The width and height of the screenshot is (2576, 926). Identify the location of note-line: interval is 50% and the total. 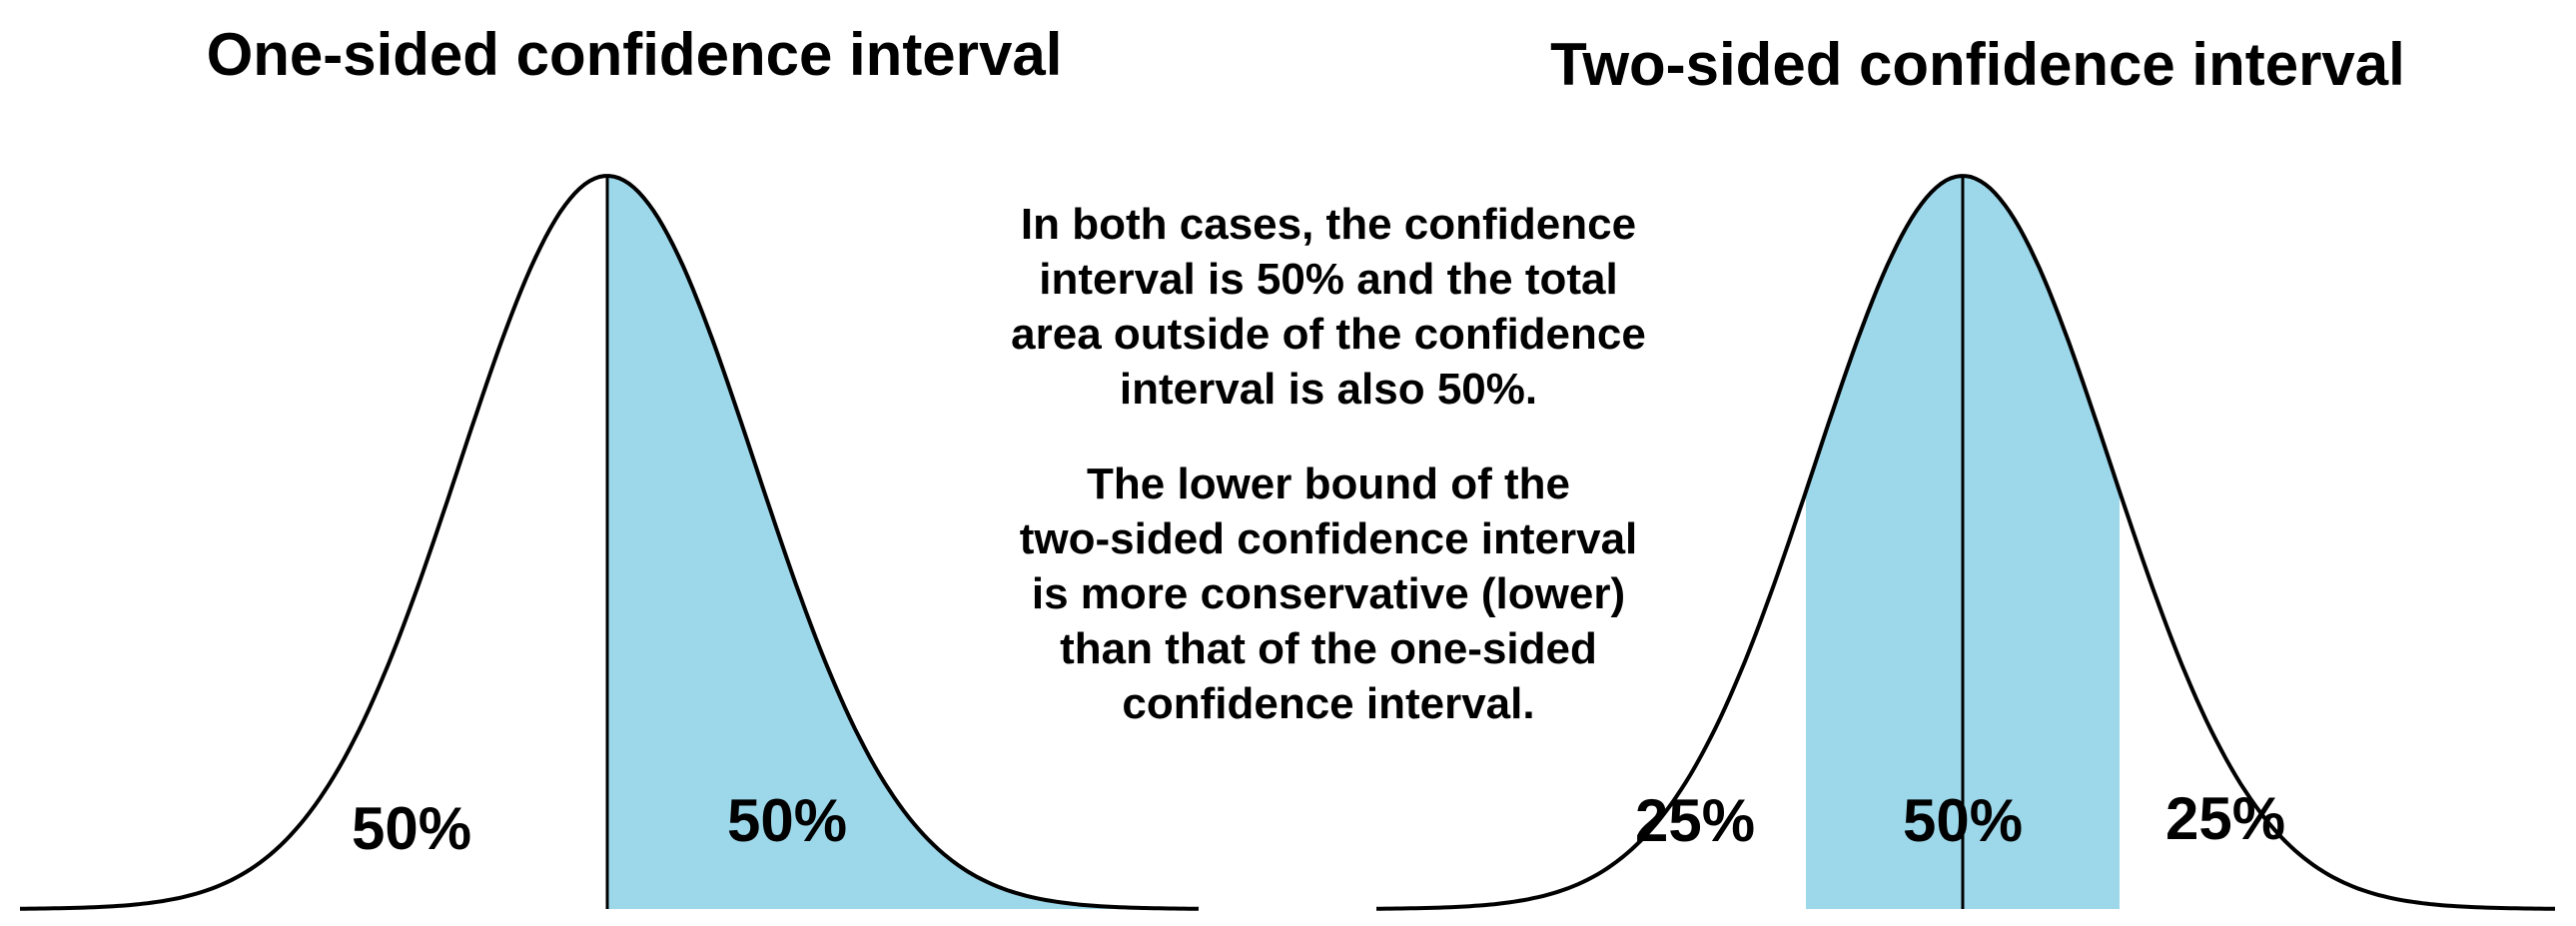
(1329, 279).